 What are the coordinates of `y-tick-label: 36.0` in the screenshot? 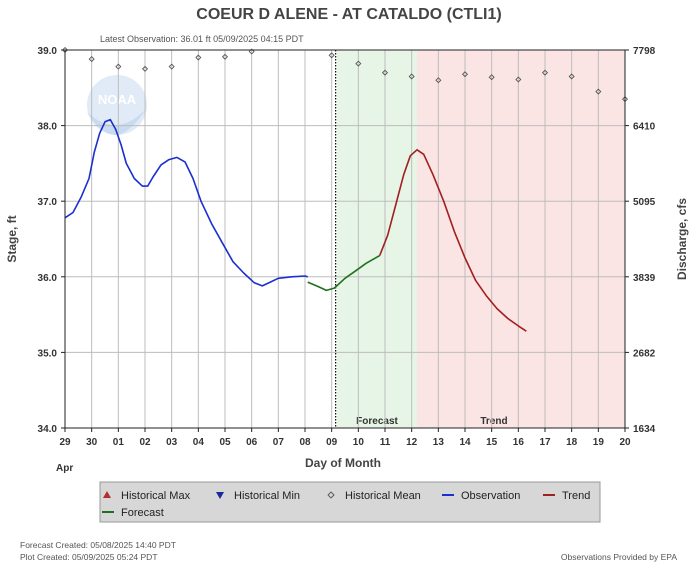 It's located at (48, 278).